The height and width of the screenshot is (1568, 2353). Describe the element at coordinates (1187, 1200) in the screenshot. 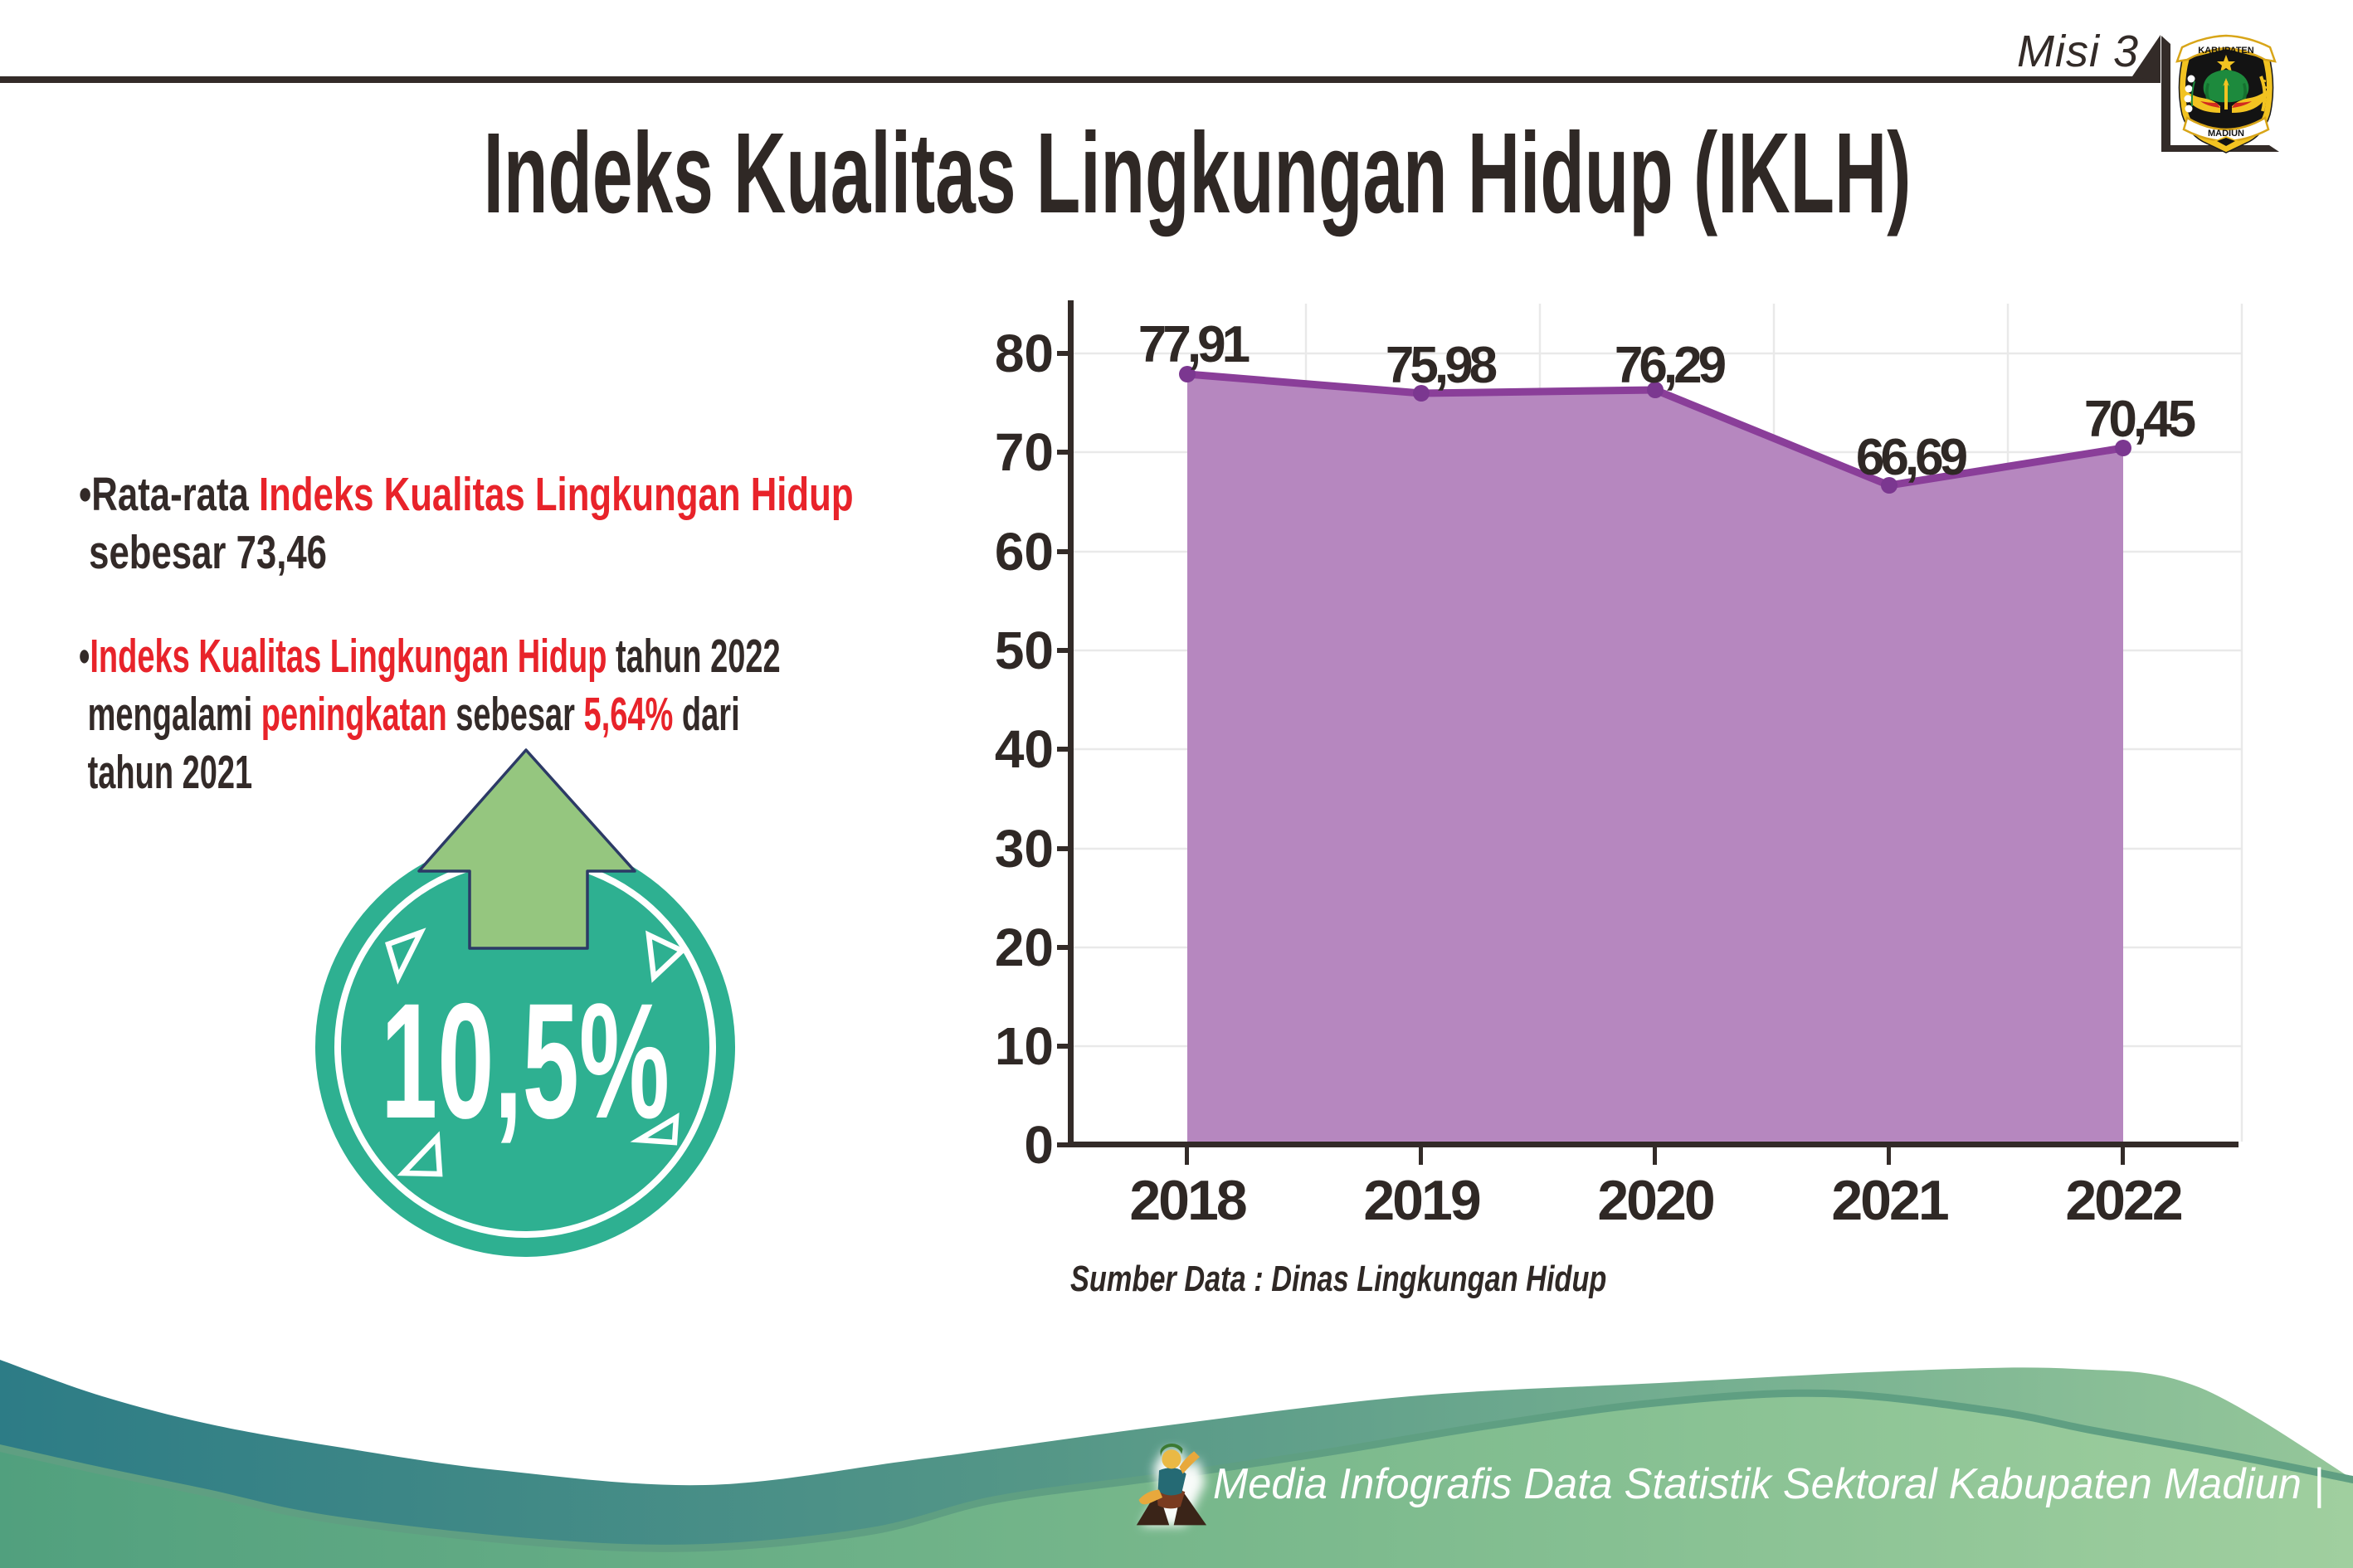

I see `svg-text: 2018` at that location.